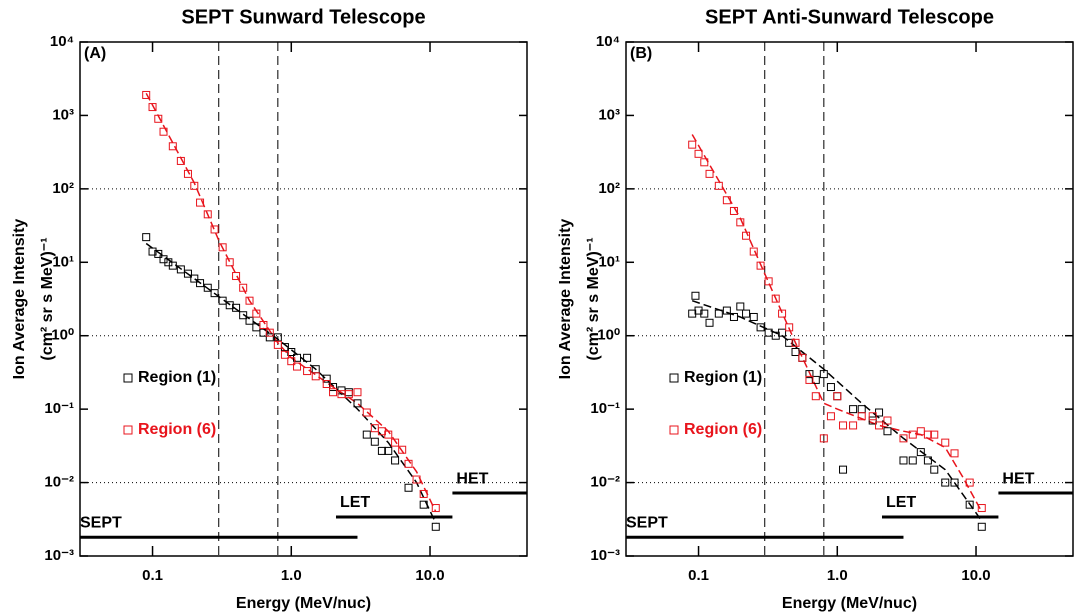 This screenshot has width=1082, height=615. What do you see at coordinates (63, 114) in the screenshot?
I see `y-tick-label: 10³` at bounding box center [63, 114].